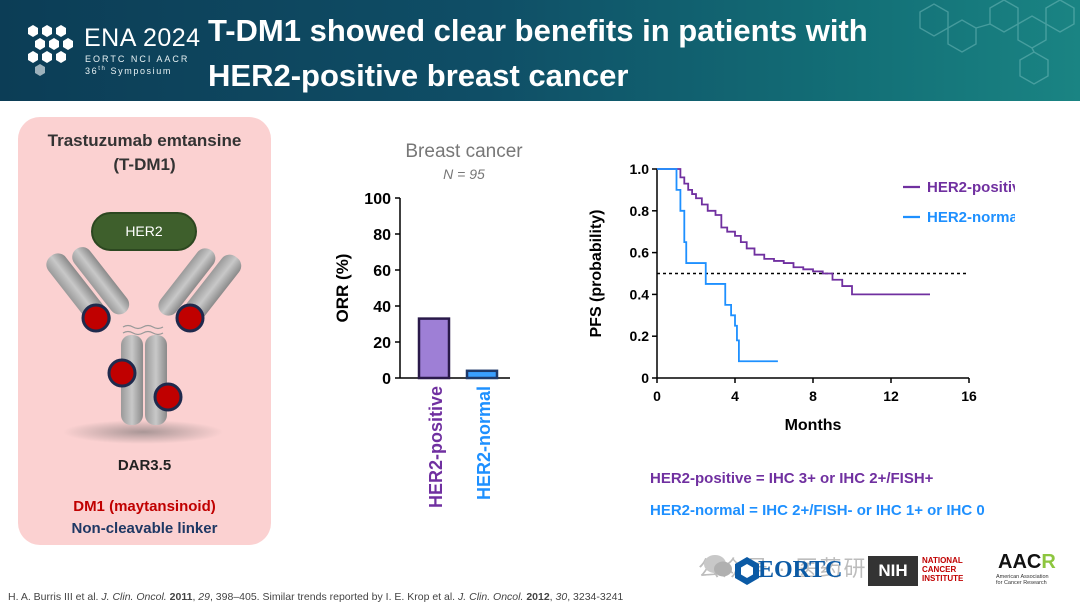 Image resolution: width=1080 pixels, height=610 pixels. I want to click on eortc-logo-icon, so click(747, 571).